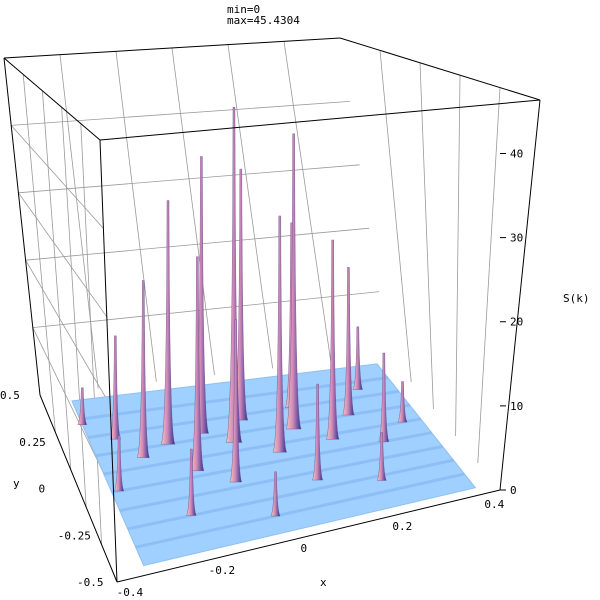  Describe the element at coordinates (516, 406) in the screenshot. I see `z-tick-label: 10` at that location.